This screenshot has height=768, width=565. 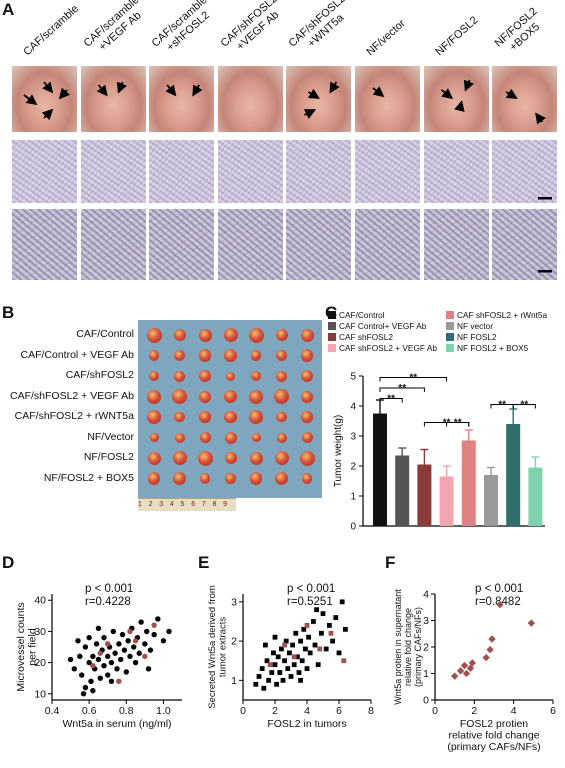 I want to click on y-axis-label: tumor extracts, so click(x=223, y=647).